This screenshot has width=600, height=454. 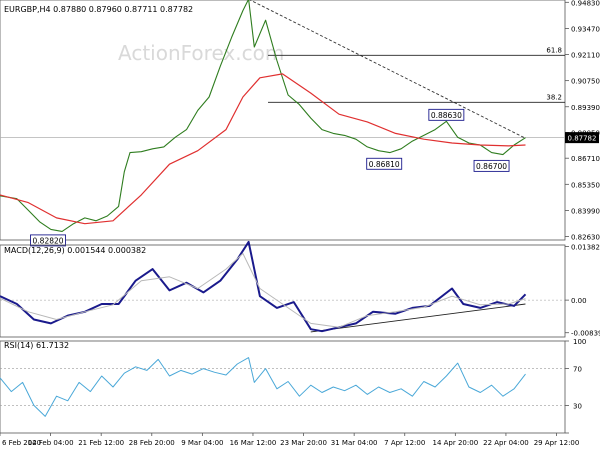 What do you see at coordinates (263, 387) in the screenshot?
I see `series-line-rsi` at bounding box center [263, 387].